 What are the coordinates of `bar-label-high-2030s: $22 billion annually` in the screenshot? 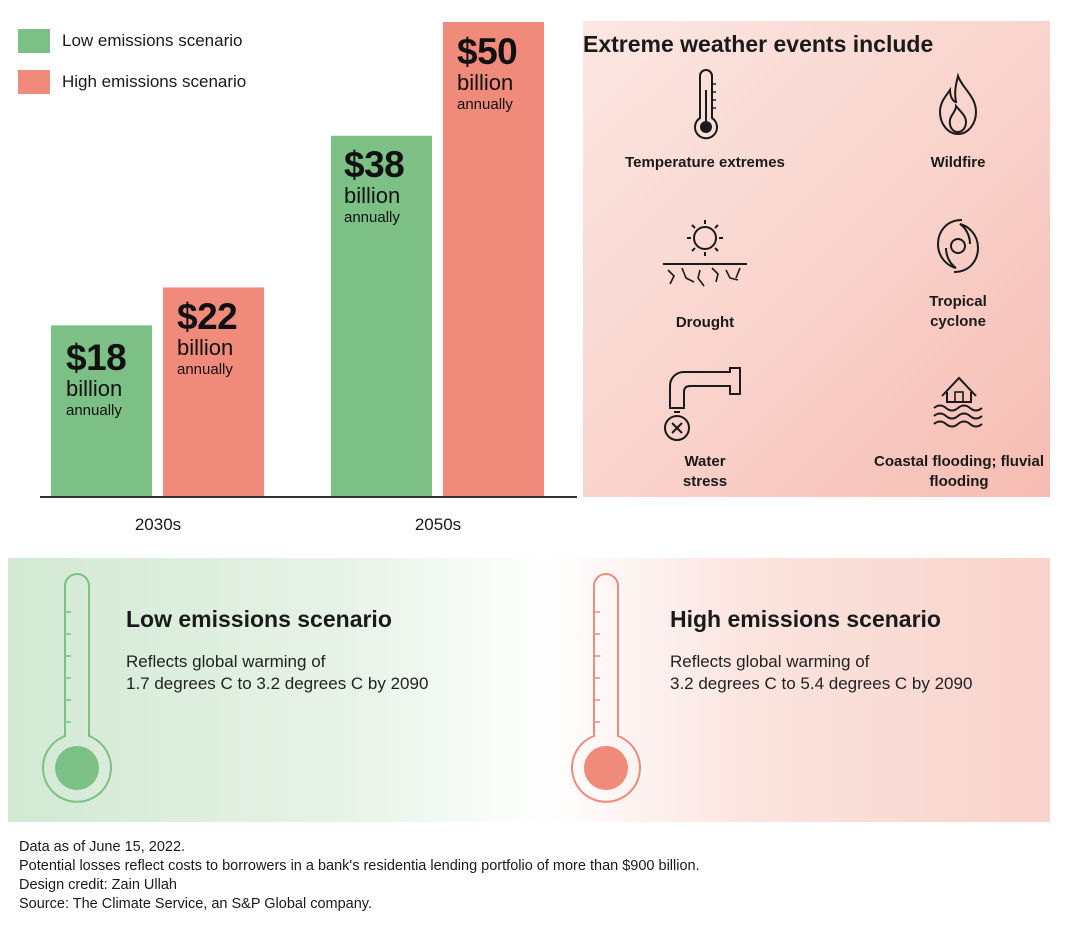 It's located at (207, 337).